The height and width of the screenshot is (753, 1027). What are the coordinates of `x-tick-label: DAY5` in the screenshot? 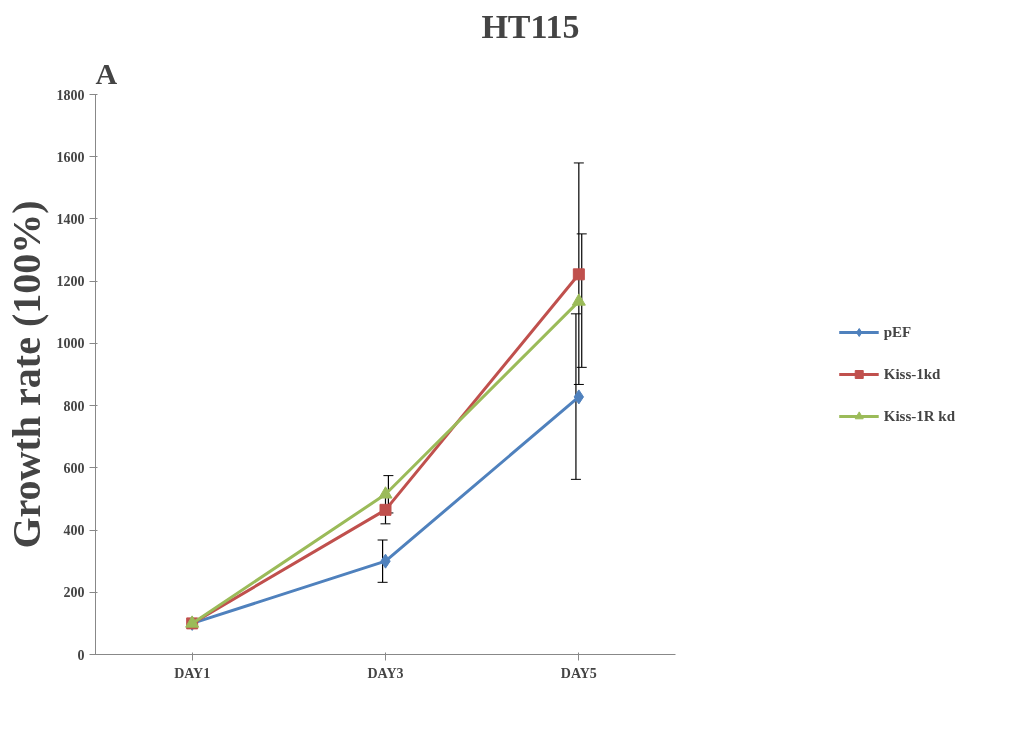 It's located at (578, 673).